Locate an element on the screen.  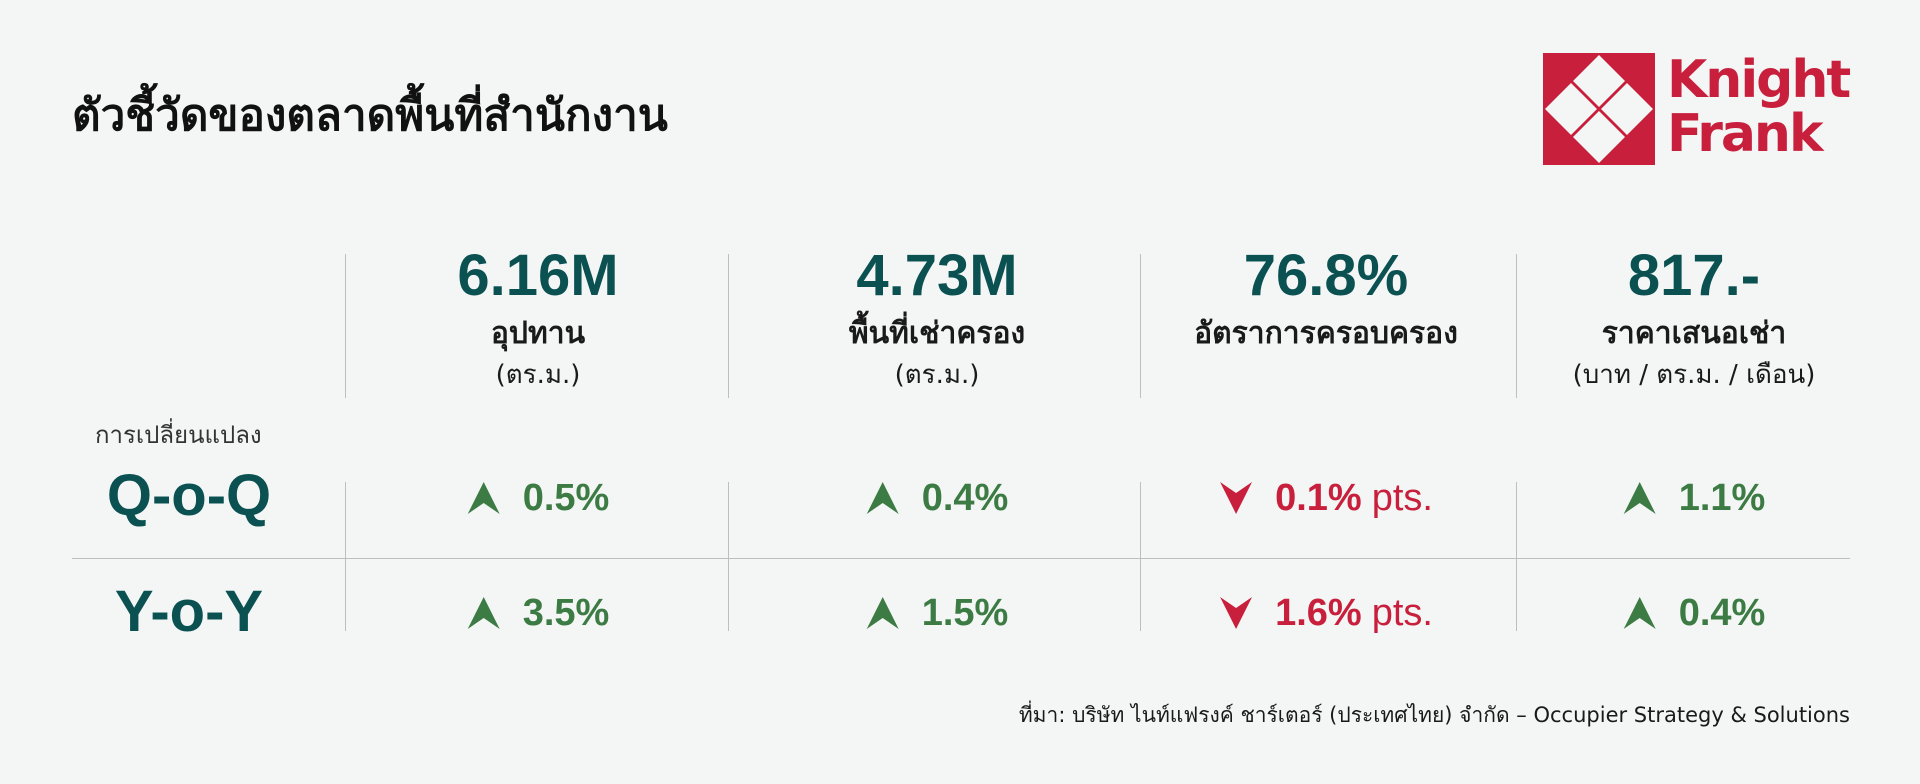
change-cell: 1.1% is located at coordinates (1694, 498).